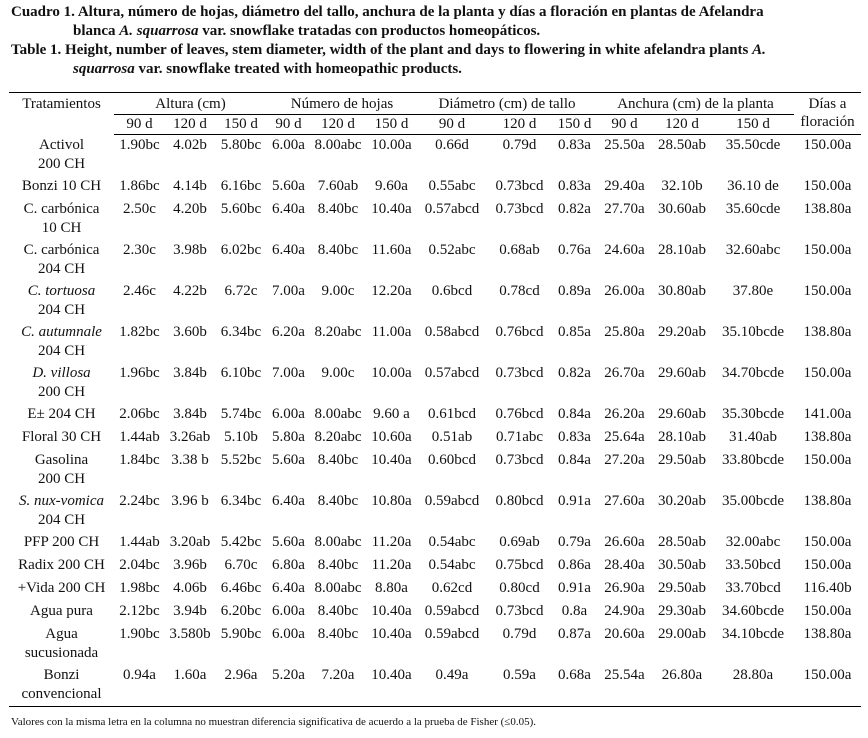 The height and width of the screenshot is (738, 868). Describe the element at coordinates (682, 145) in the screenshot. I see `value-cell: 28.50ab` at that location.